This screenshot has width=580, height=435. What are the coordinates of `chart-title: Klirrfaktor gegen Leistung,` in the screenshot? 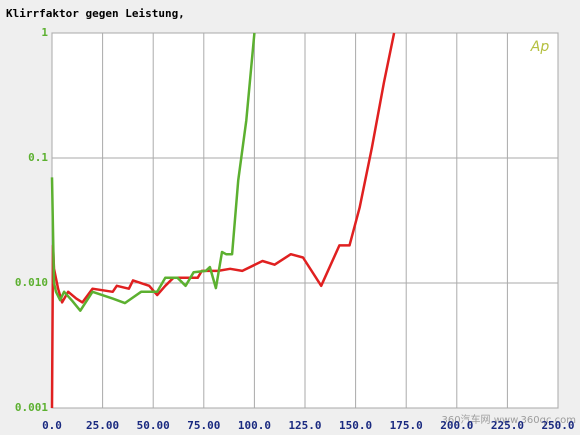 It's located at (95, 13).